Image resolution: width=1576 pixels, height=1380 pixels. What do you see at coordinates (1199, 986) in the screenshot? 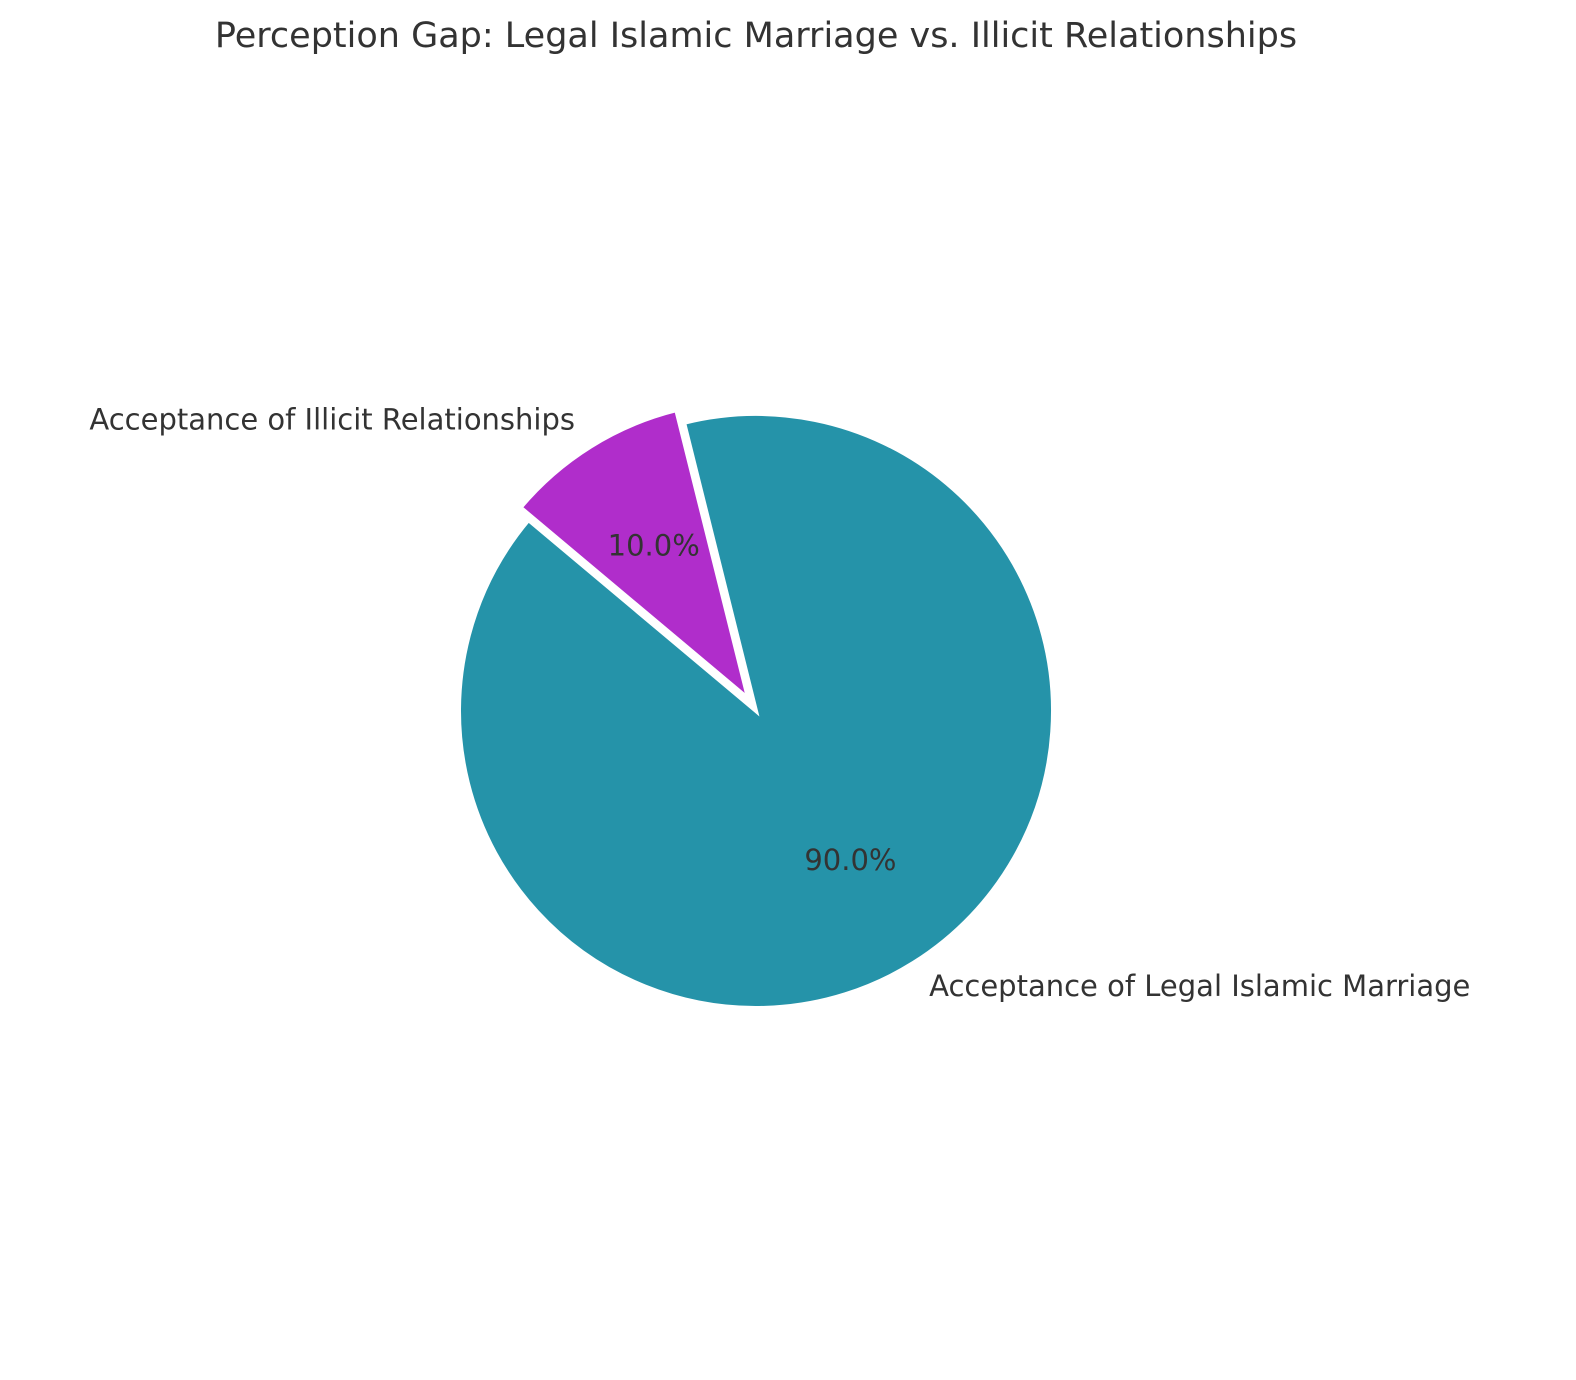
I see `slice-label: Acceptance of Legal Islamic Marriage` at bounding box center [1199, 986].